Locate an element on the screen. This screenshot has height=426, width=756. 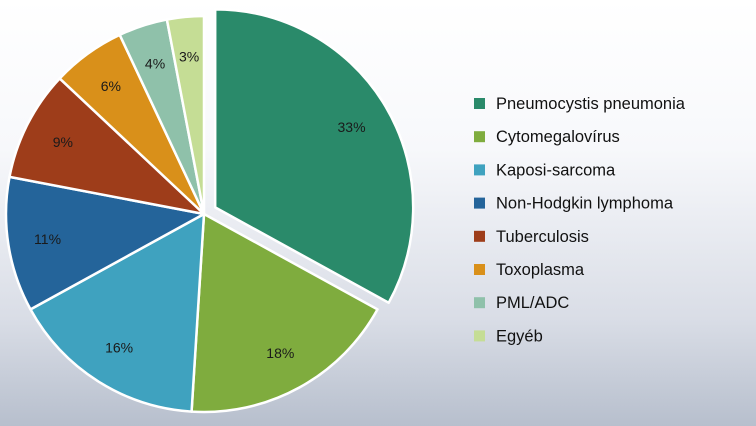
pie-slice-label: 33% is located at coordinates (352, 127).